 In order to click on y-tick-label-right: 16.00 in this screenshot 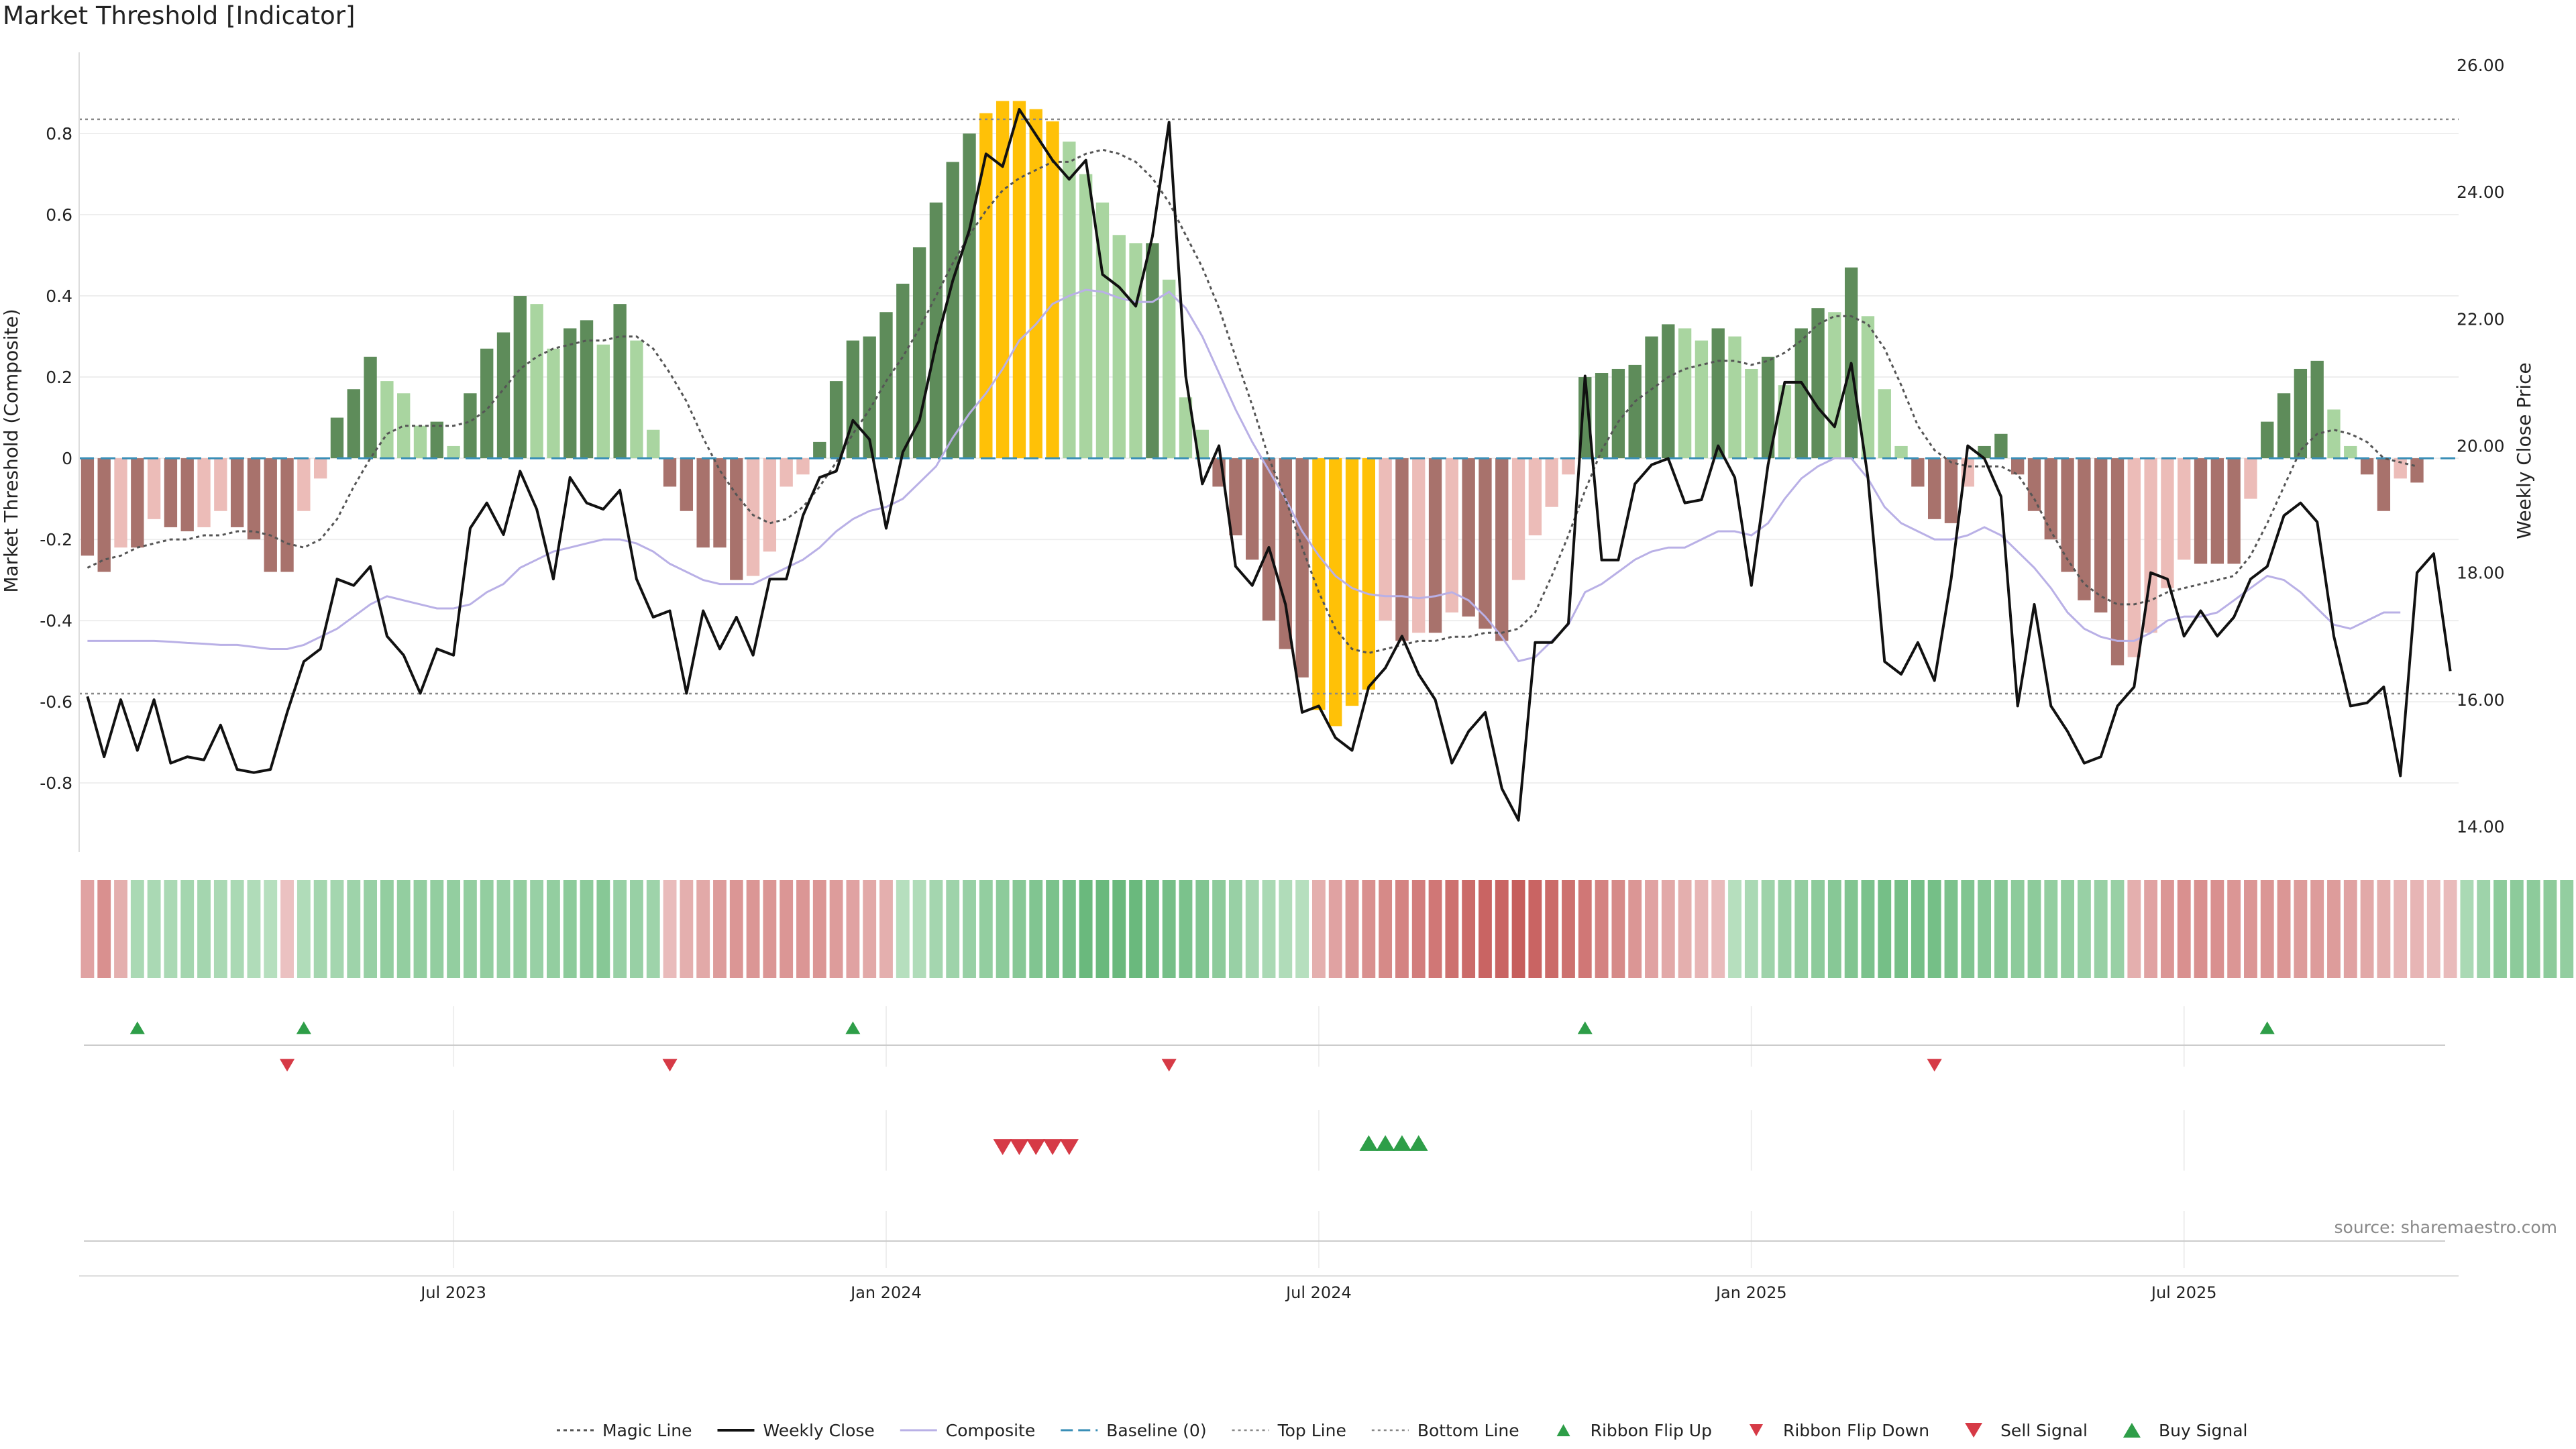, I will do `click(2481, 700)`.